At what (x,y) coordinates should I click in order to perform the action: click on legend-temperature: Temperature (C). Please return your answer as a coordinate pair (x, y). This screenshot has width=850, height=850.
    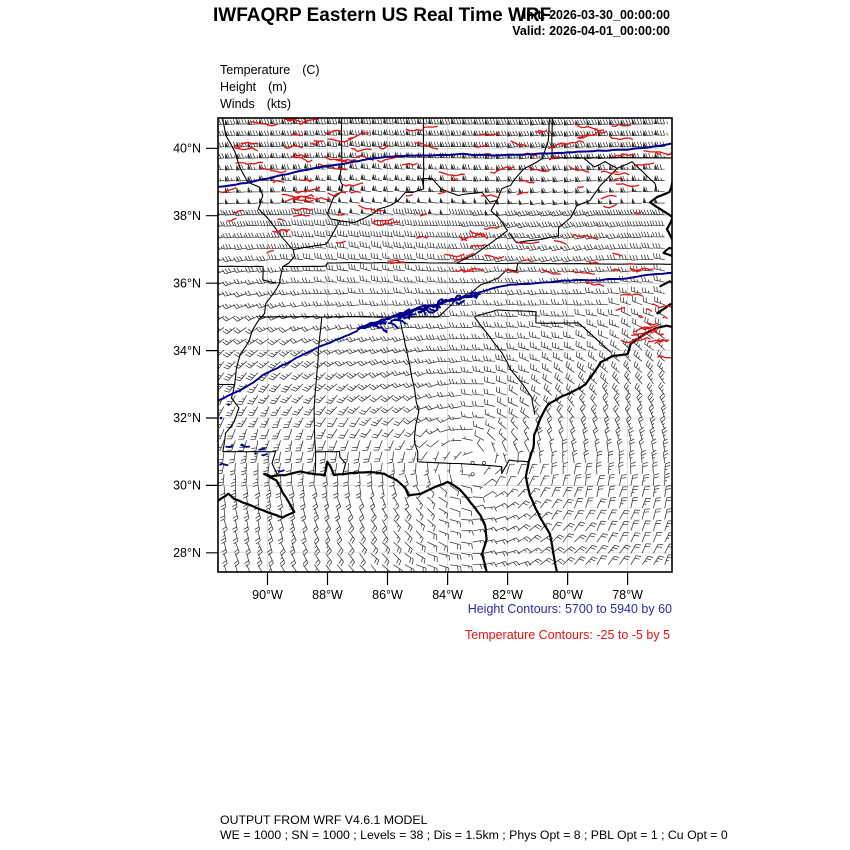
    Looking at the image, I should click on (270, 70).